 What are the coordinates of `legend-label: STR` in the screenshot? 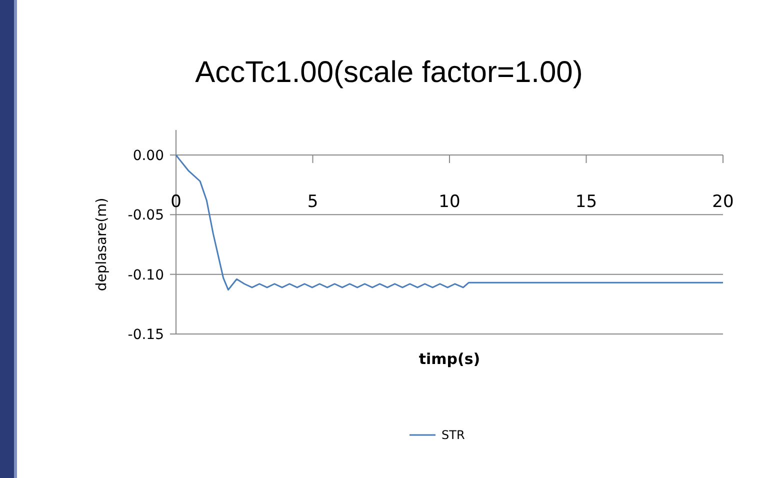 It's located at (453, 435).